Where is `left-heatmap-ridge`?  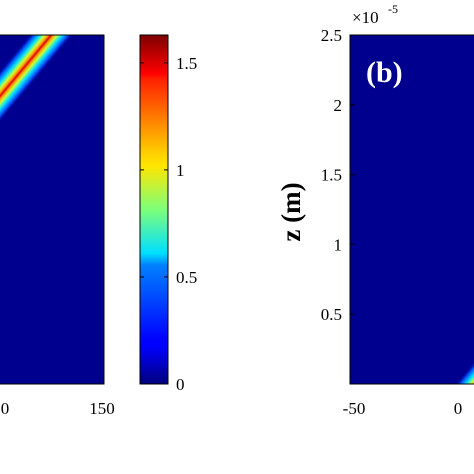
left-heatmap-ridge is located at coordinates (52, 159).